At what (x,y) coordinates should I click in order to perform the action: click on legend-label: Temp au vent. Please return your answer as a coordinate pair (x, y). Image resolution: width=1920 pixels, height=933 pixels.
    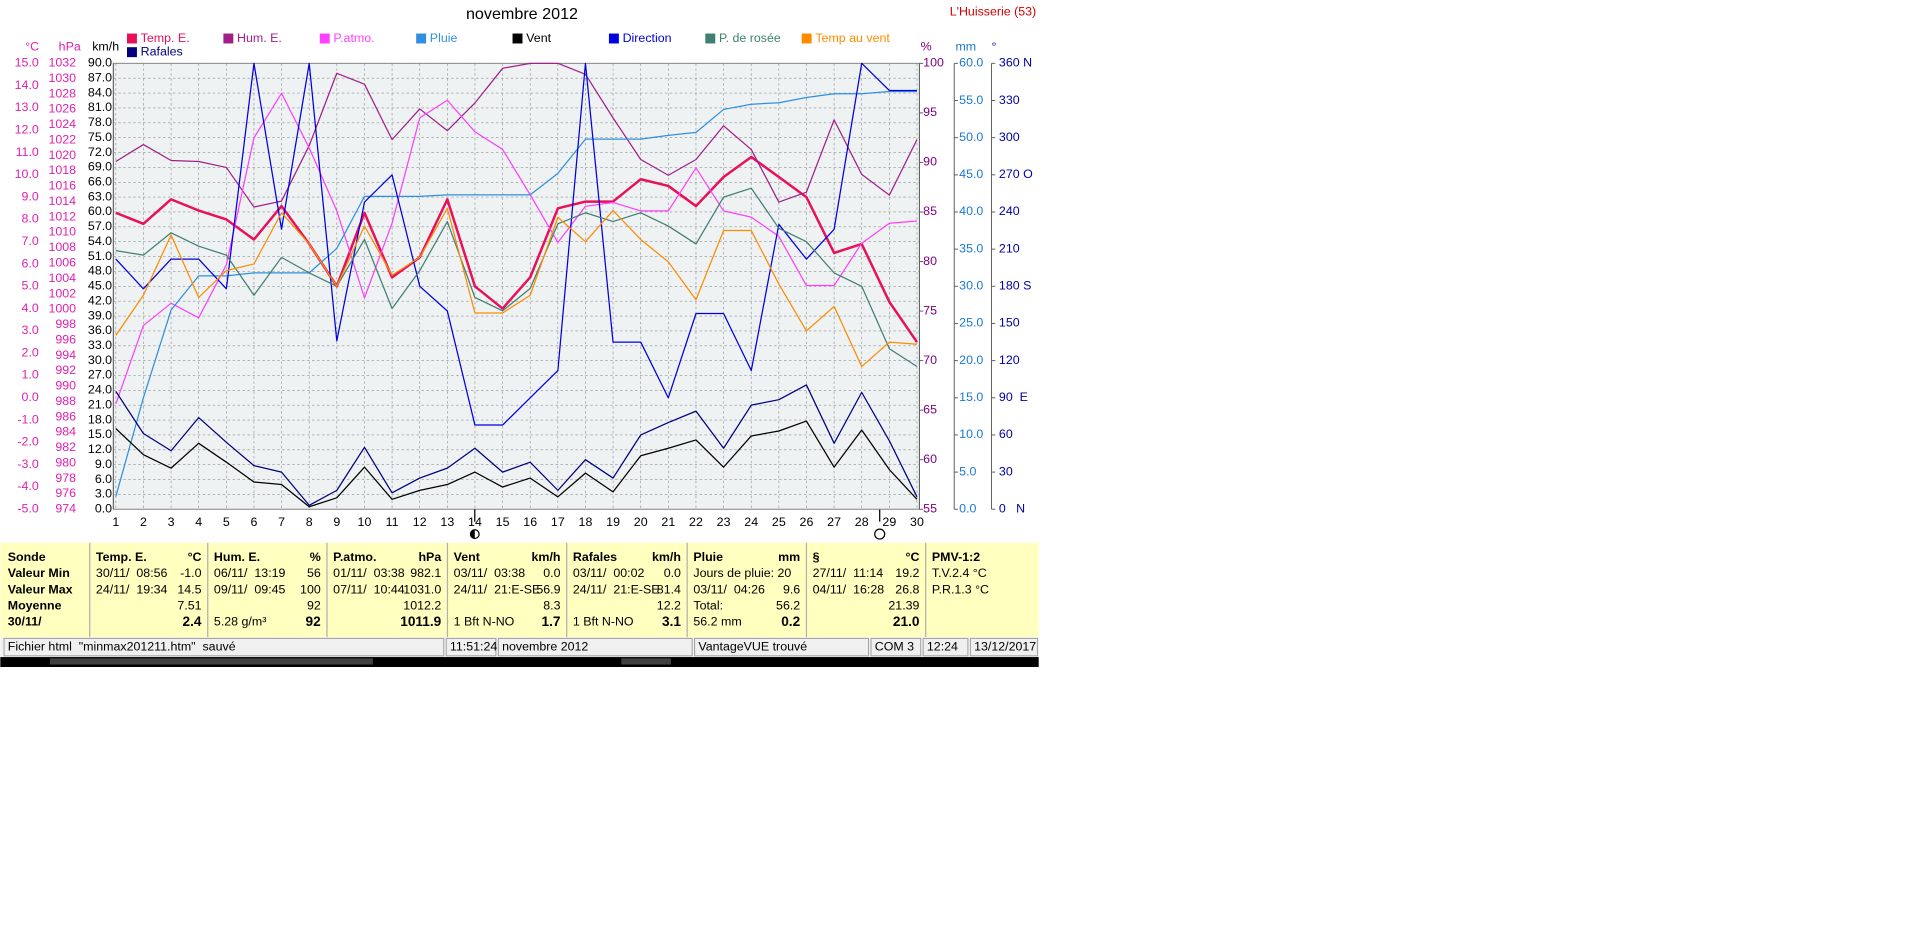
    Looking at the image, I should click on (852, 38).